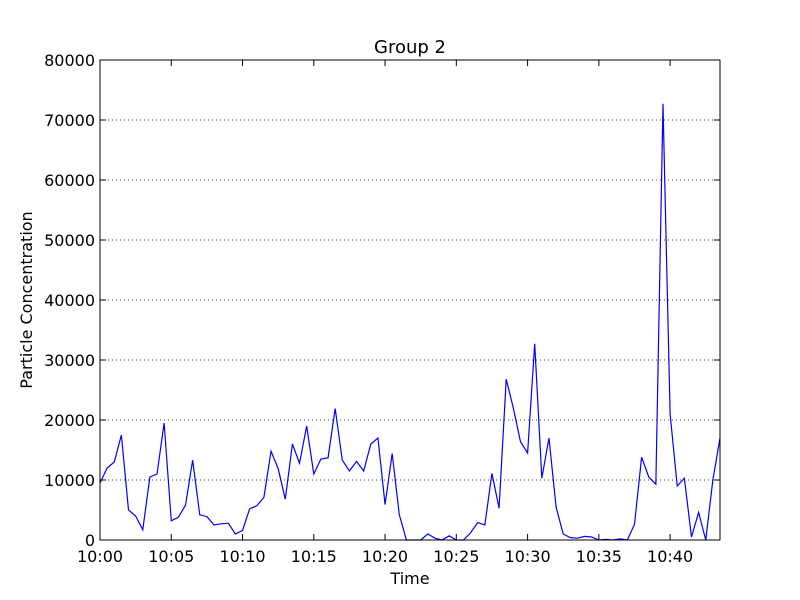  Describe the element at coordinates (69, 240) in the screenshot. I see `y-tick-label: 50000` at that location.